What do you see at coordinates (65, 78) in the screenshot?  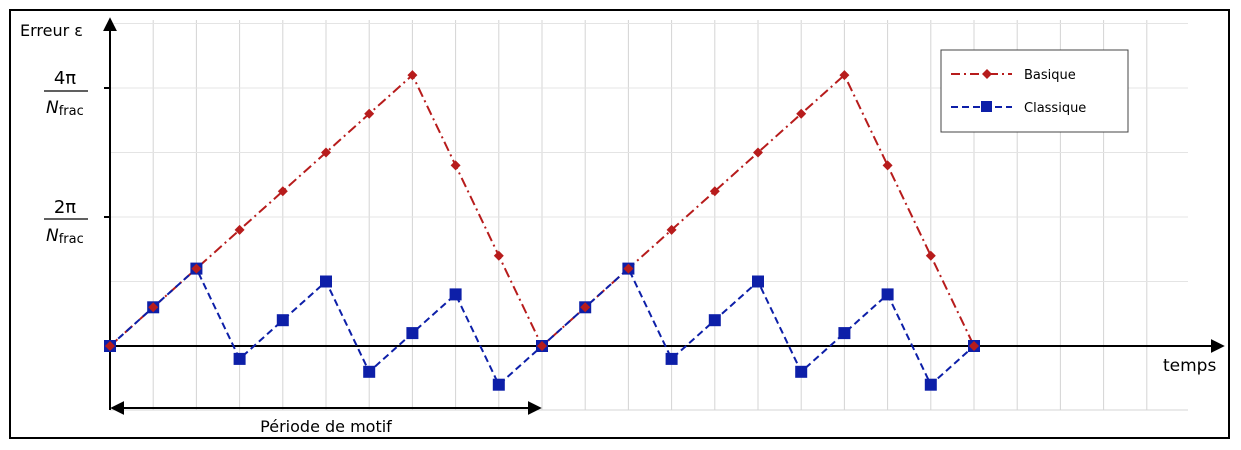 I see `y-tick-4pi-numerator: 4π` at bounding box center [65, 78].